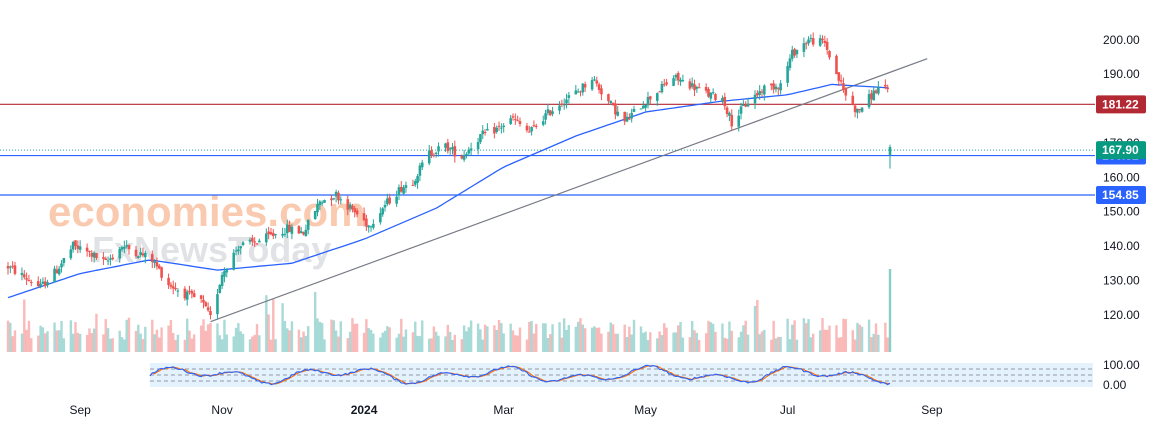  Describe the element at coordinates (505, 410) in the screenshot. I see `time-axis: Sep Nov 2024 Mar May Jul Sep` at that location.